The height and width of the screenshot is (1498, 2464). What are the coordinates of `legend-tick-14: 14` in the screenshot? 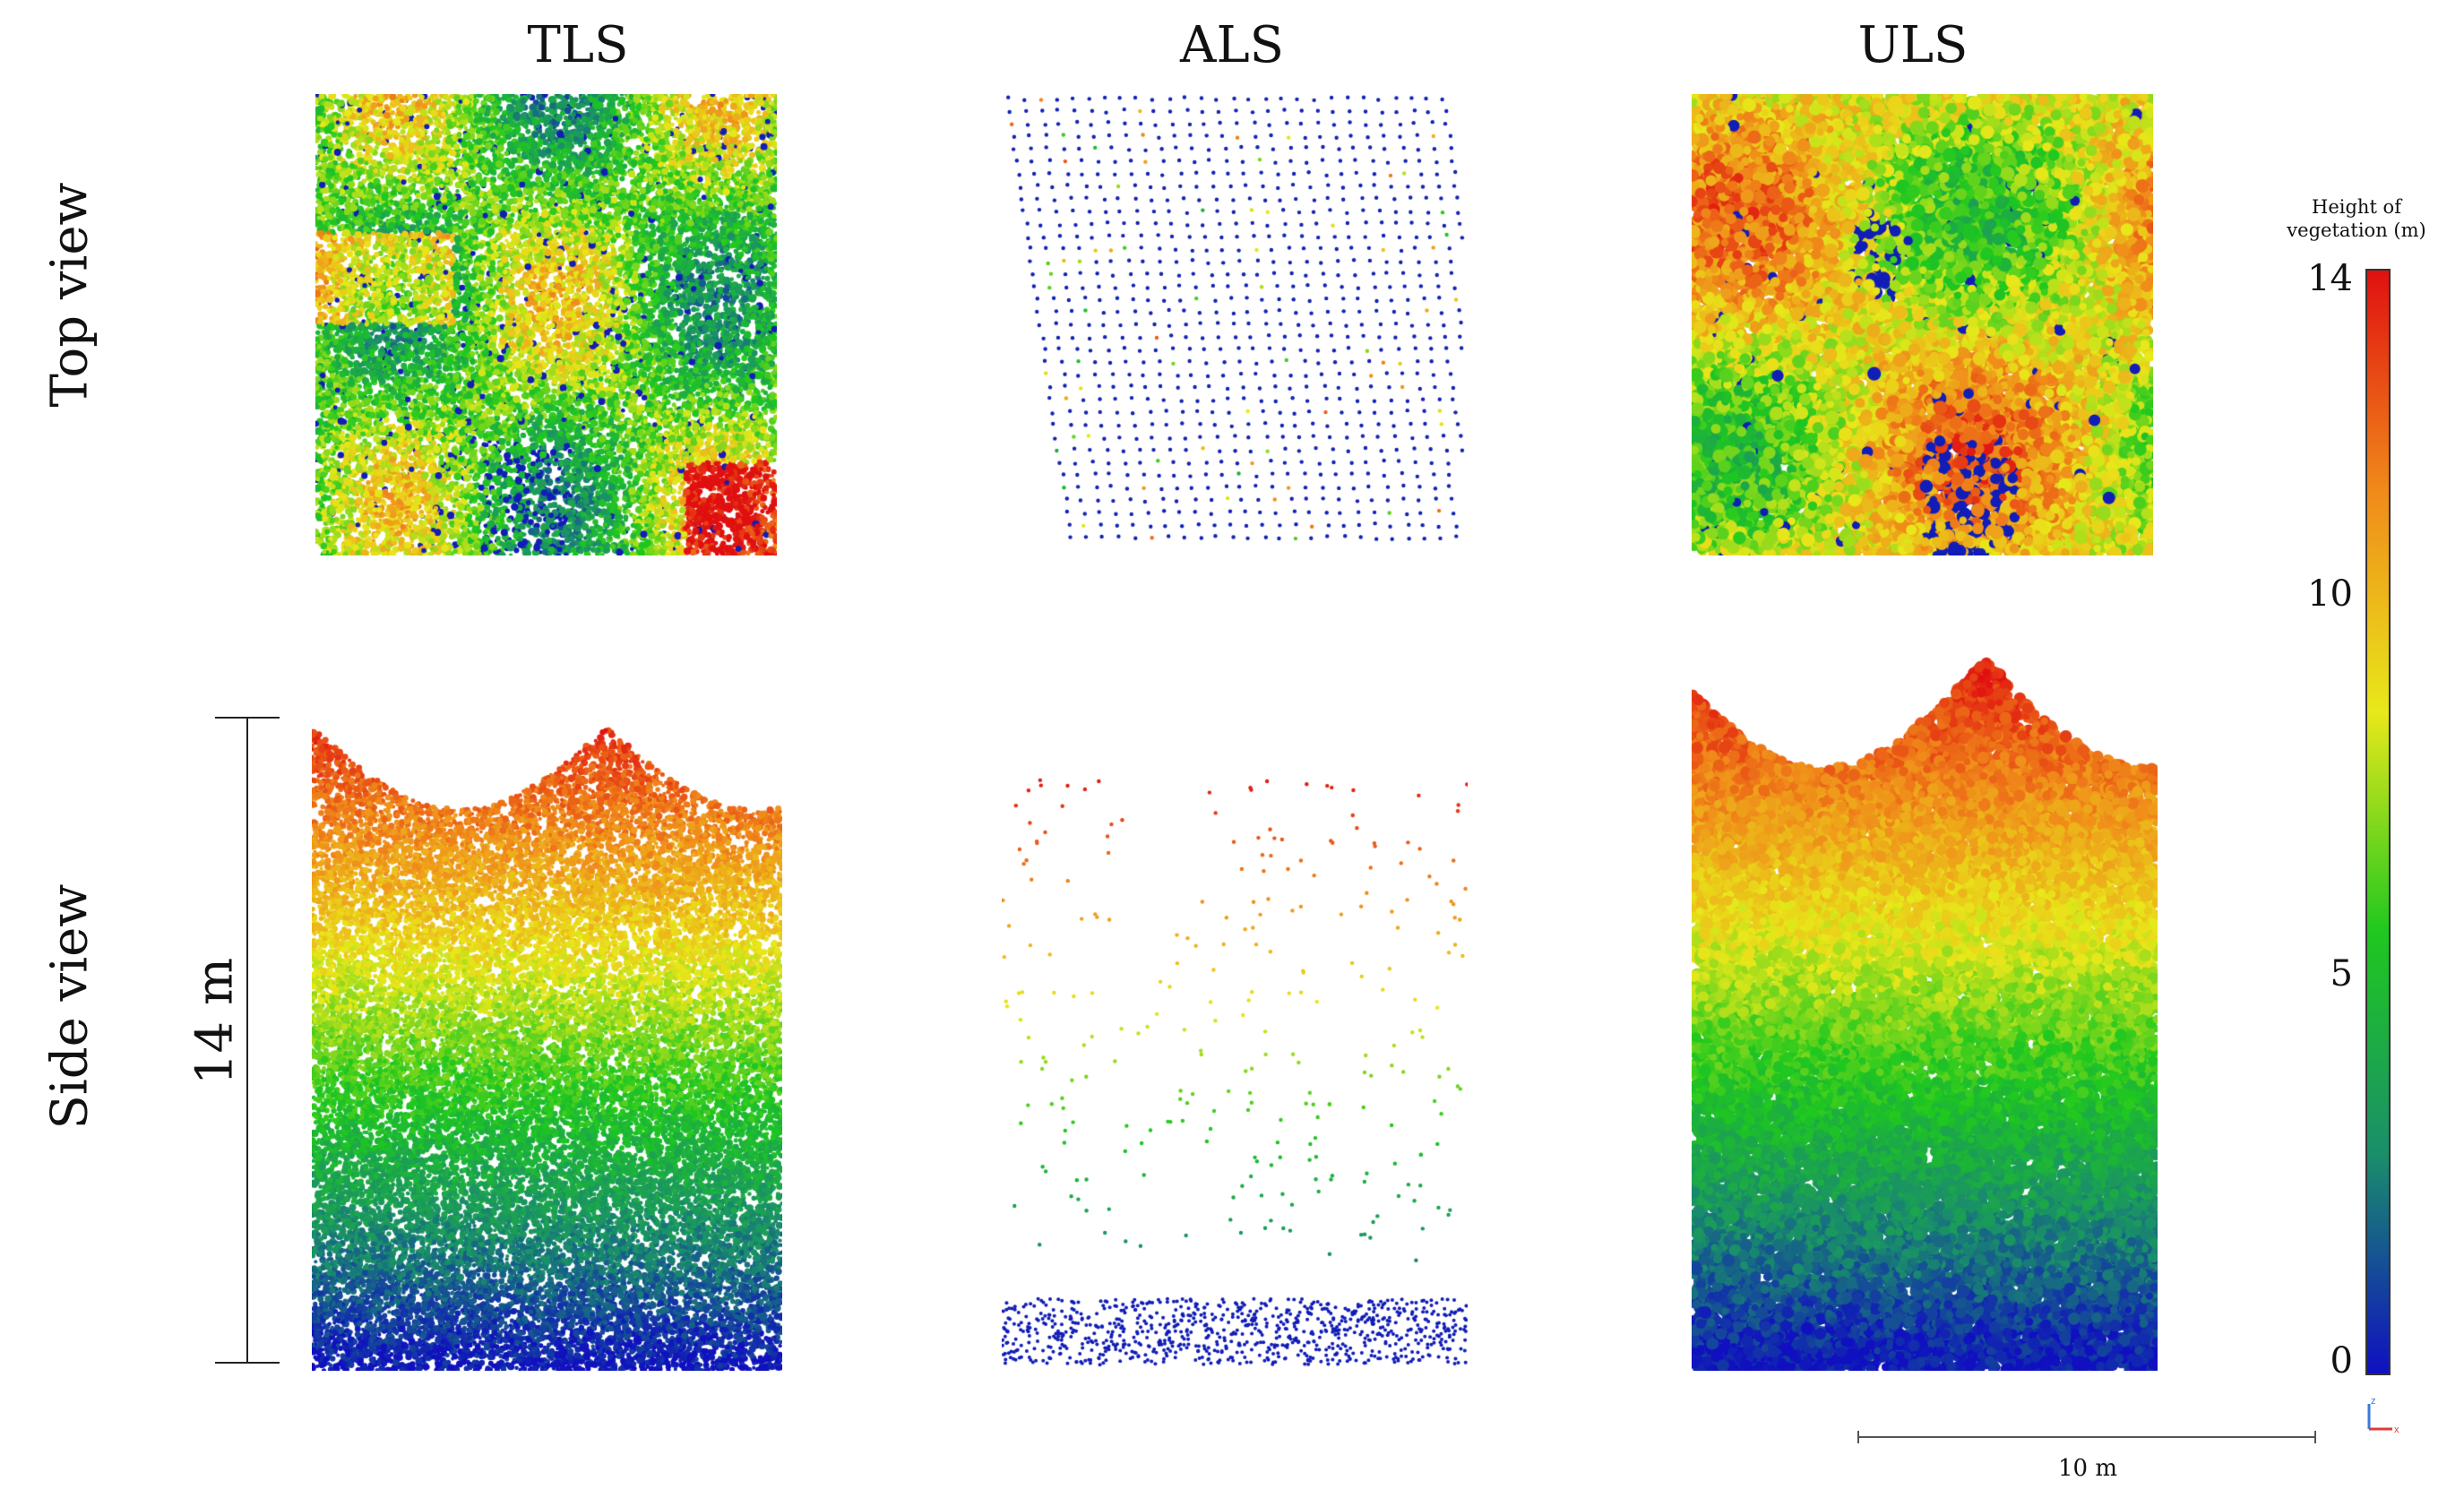 It's located at (2330, 279).